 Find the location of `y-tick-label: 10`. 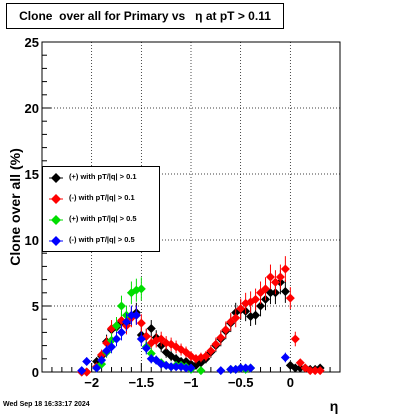

y-tick-label: 10 is located at coordinates (32, 240).